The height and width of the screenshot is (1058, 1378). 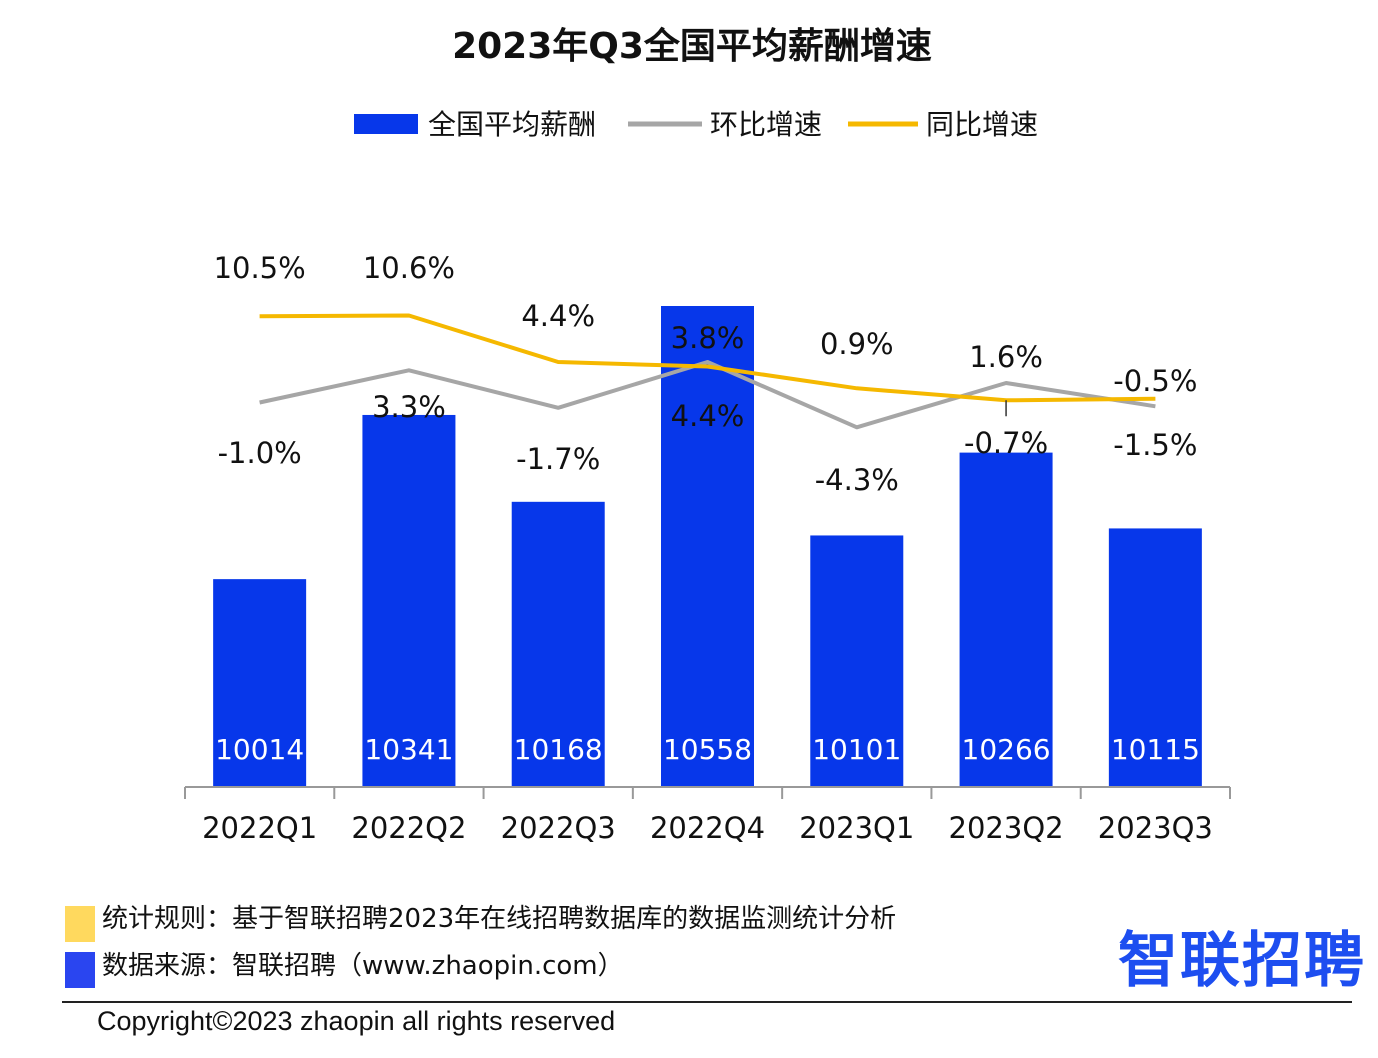 I want to click on bar-value-label: 10168, so click(x=558, y=749).